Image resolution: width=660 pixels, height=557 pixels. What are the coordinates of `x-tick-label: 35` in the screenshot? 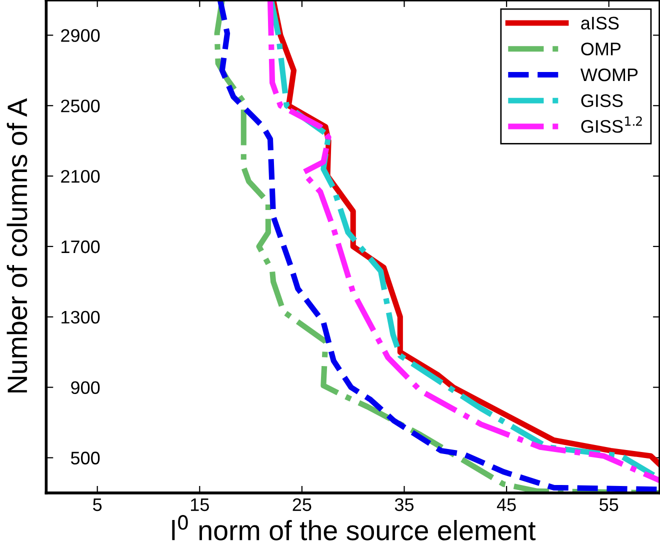 It's located at (404, 505).